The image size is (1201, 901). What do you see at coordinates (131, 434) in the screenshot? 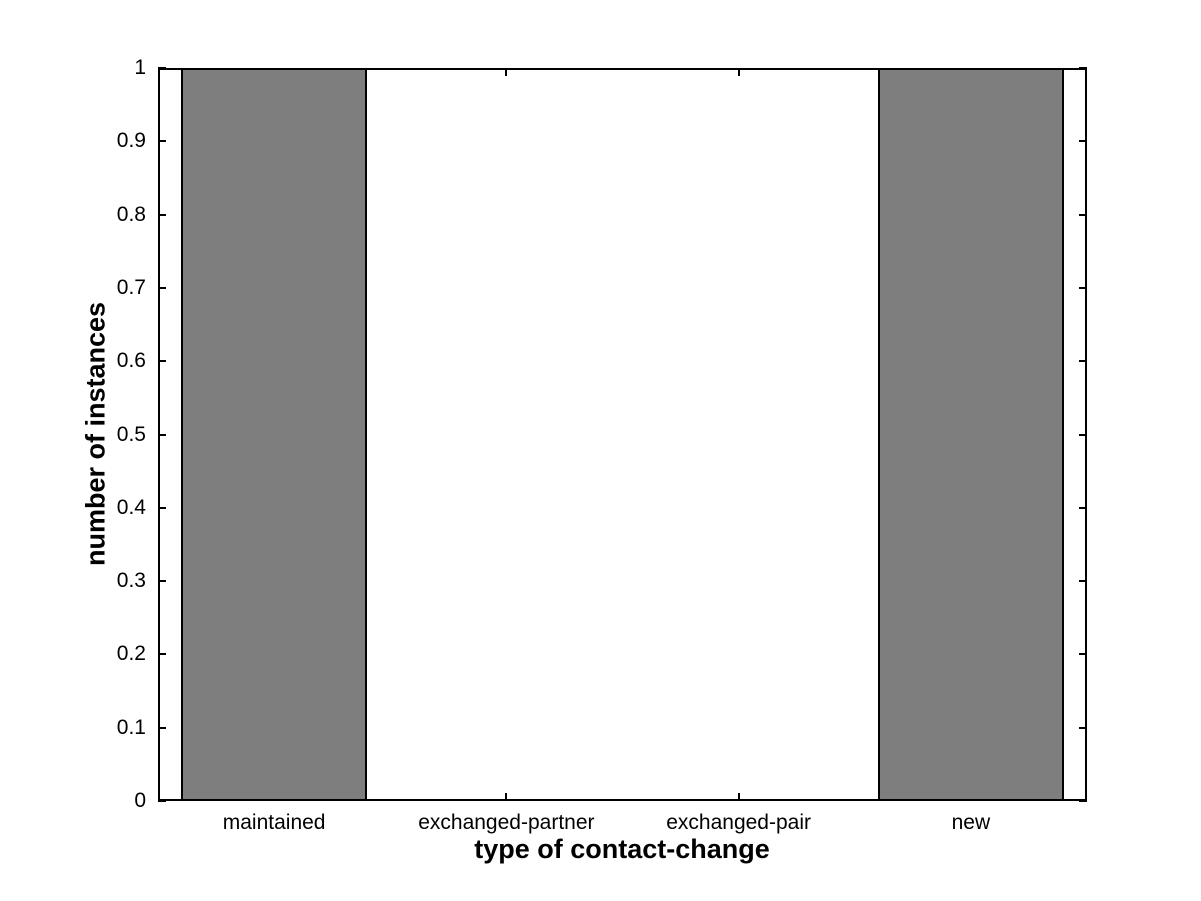
I see `y-tick-label: 0.5` at bounding box center [131, 434].